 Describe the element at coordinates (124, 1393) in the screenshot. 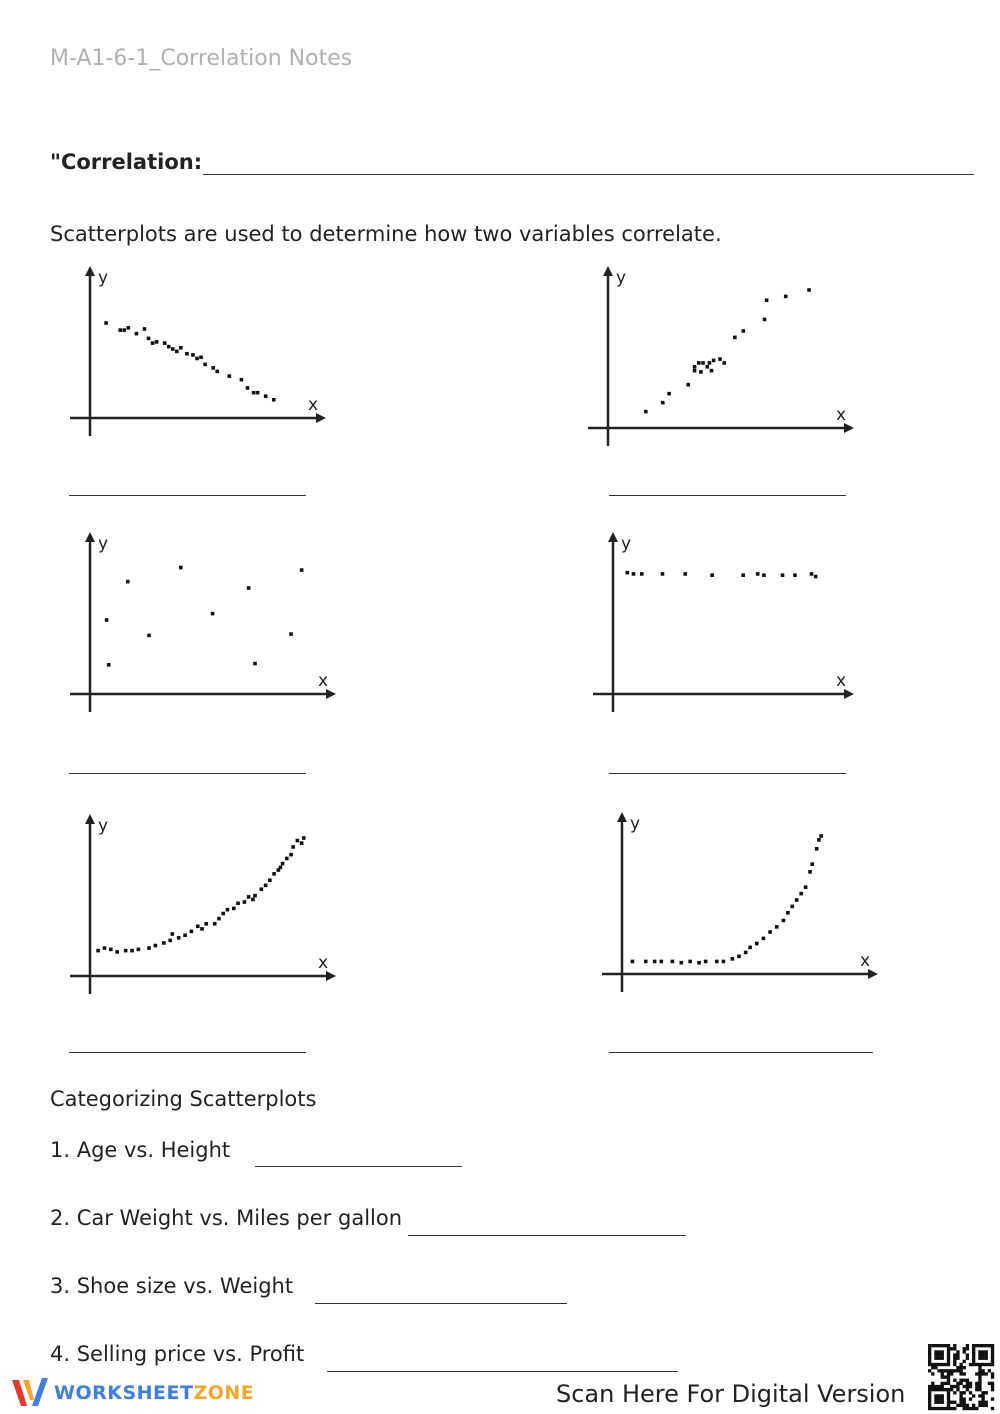

I see `brand-name-part1: WORKSHEET` at that location.